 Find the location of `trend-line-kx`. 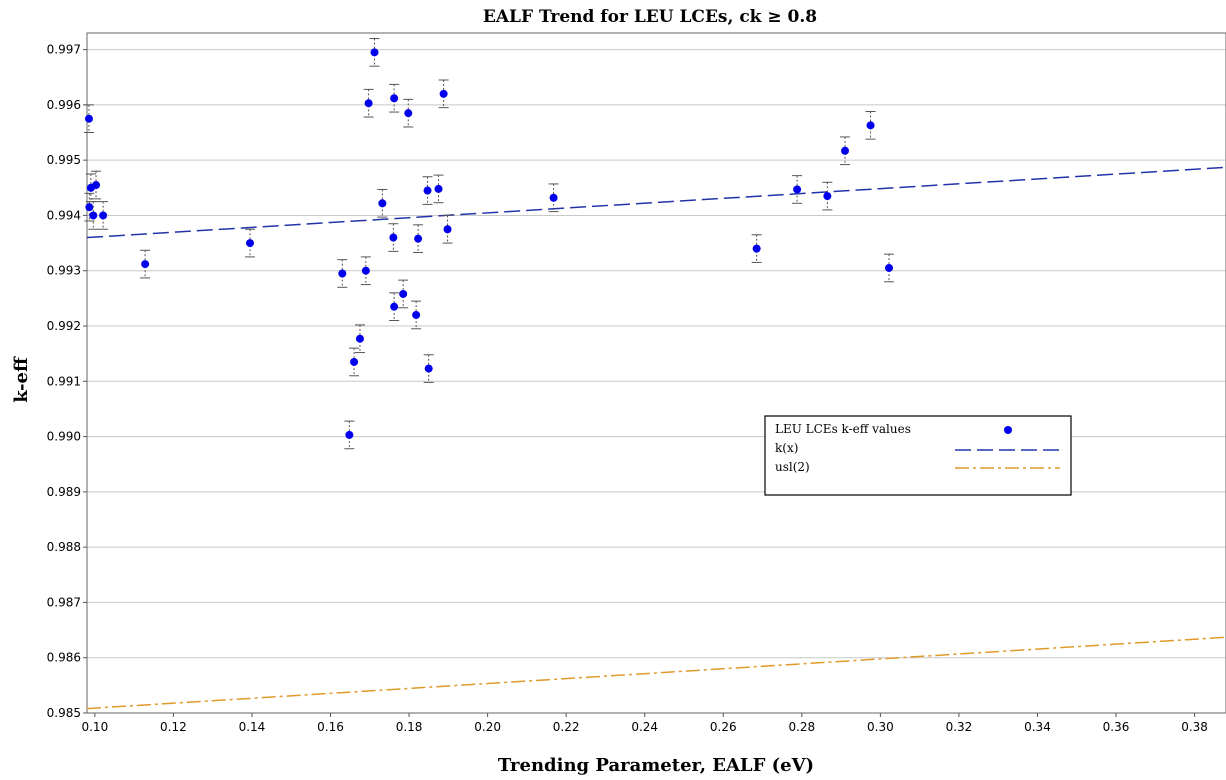

trend-line-kx is located at coordinates (656, 202).